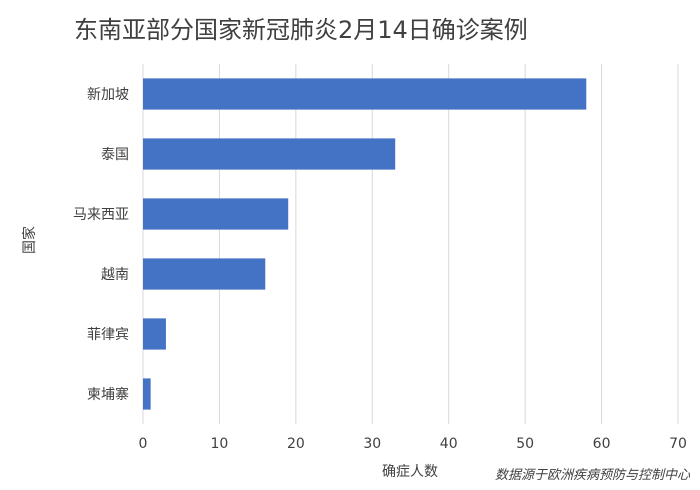 The image size is (700, 490). I want to click on category-label: 柬埔寨, so click(108, 394).